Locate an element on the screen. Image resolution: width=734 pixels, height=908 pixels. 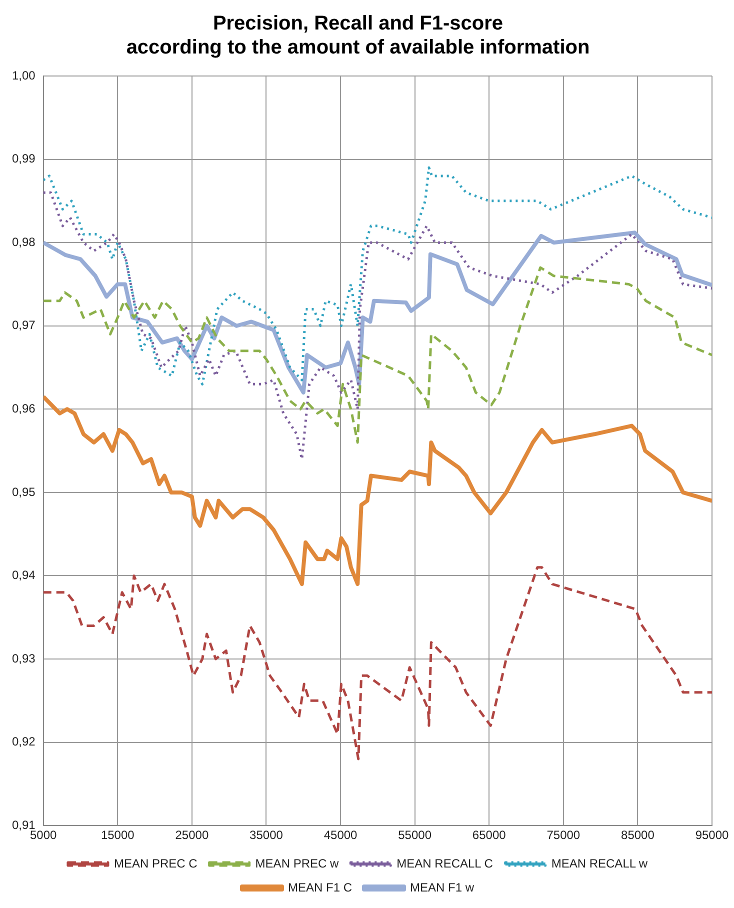
y-tick-label: 1,00 is located at coordinates (24, 75).